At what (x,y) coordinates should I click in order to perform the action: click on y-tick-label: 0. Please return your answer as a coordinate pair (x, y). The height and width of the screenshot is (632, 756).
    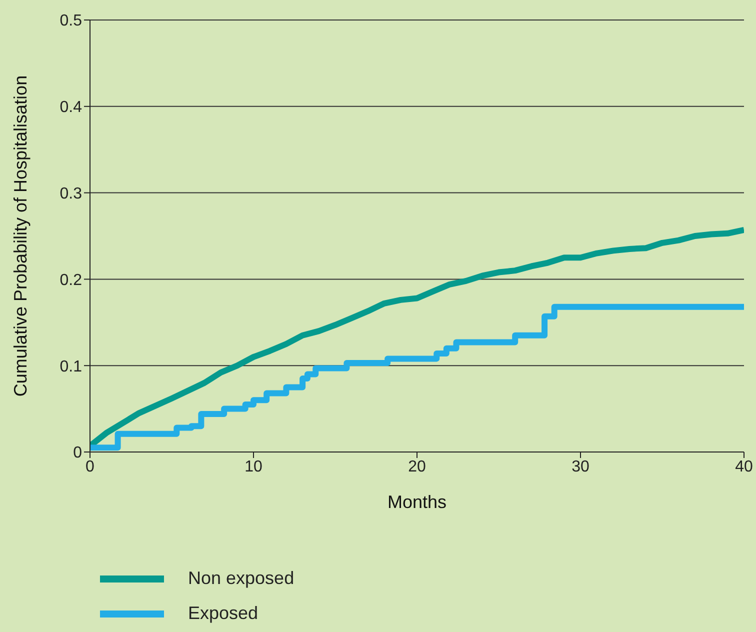
    Looking at the image, I should click on (77, 453).